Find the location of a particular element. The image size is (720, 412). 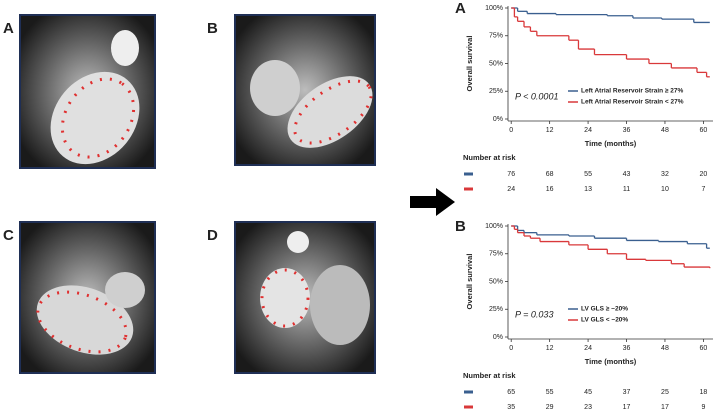

risk-count: 29 is located at coordinates (550, 407).